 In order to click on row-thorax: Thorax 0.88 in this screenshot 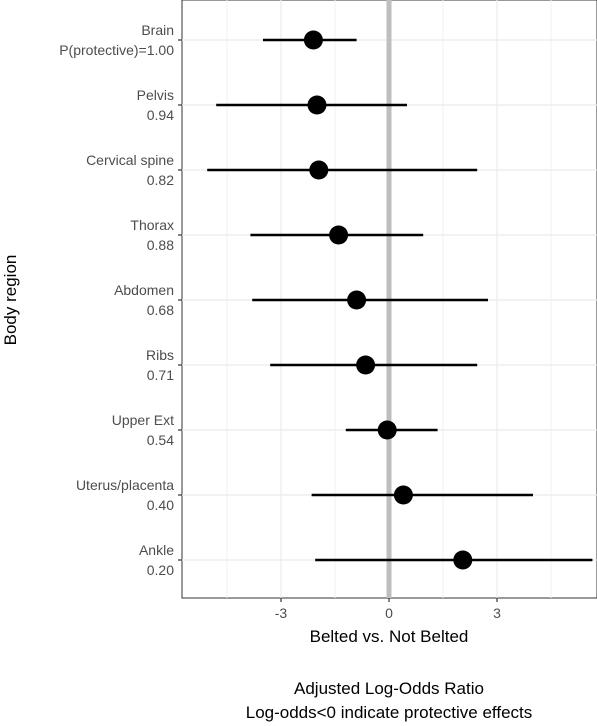, I will do `click(277, 235)`.